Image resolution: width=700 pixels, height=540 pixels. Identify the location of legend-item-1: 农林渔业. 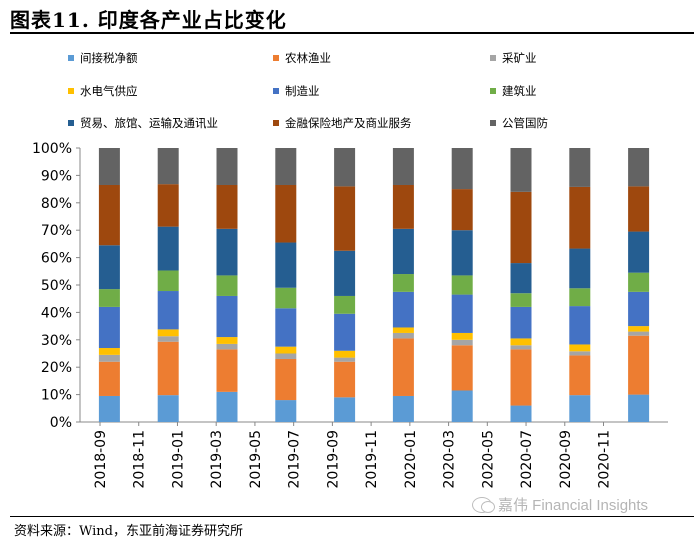
(302, 58).